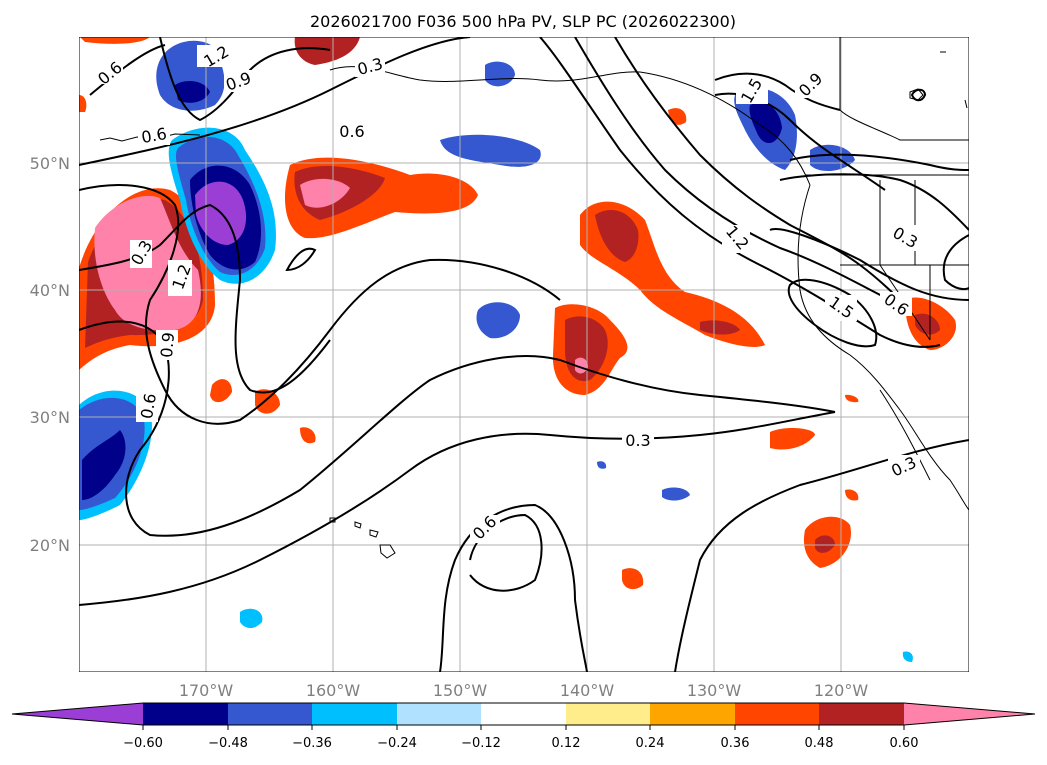  Describe the element at coordinates (143, 743) in the screenshot. I see `colorbar-tick-label: −0.60` at that location.